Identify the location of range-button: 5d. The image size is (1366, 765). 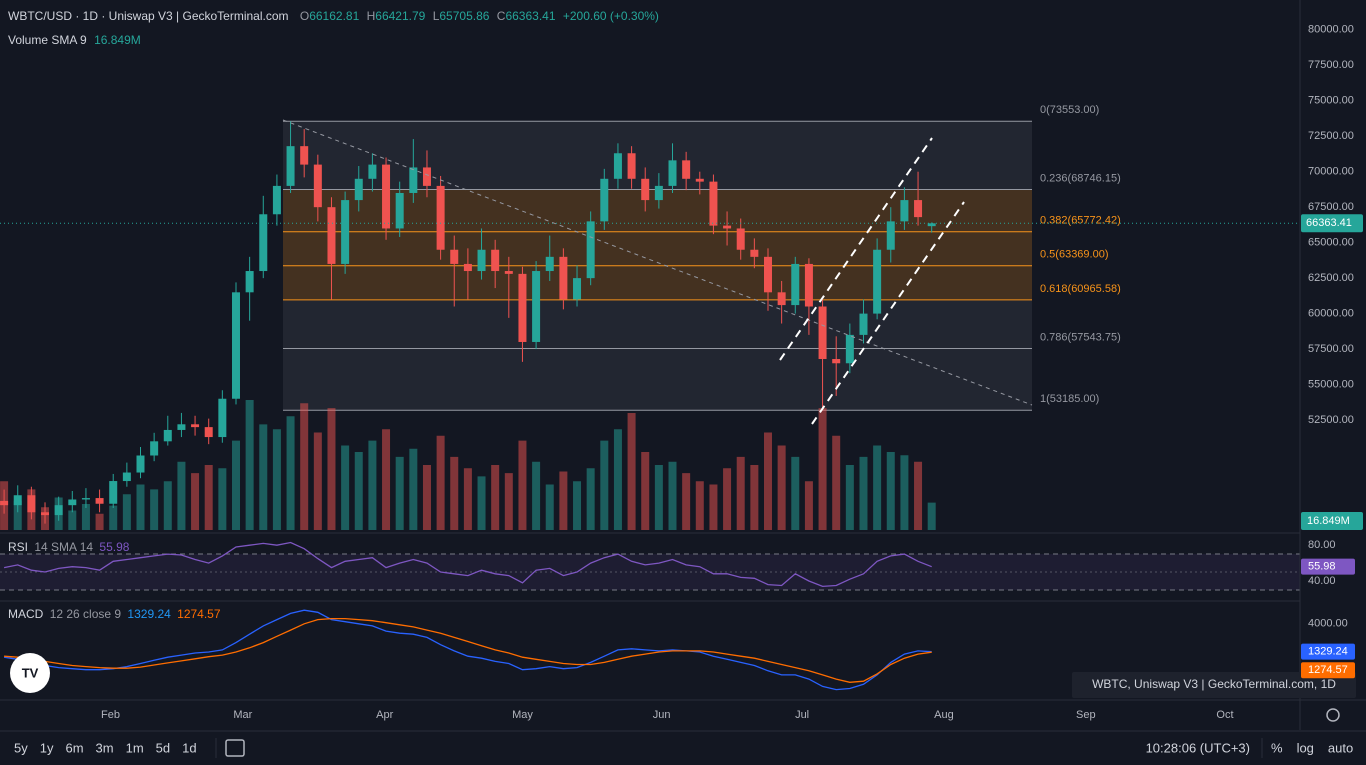
(163, 747).